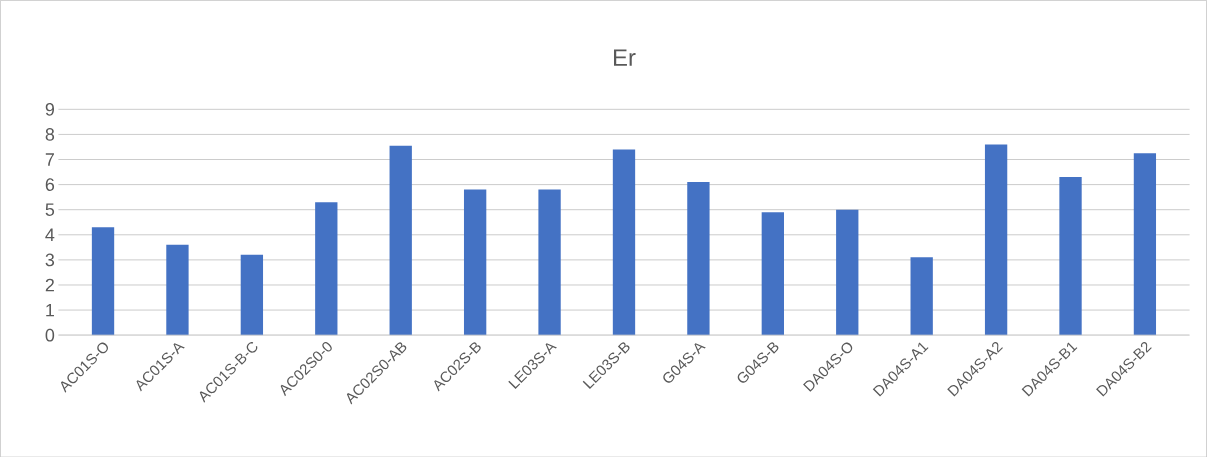 This screenshot has width=1207, height=457. Describe the element at coordinates (625, 57) in the screenshot. I see `chart-title: Er` at that location.